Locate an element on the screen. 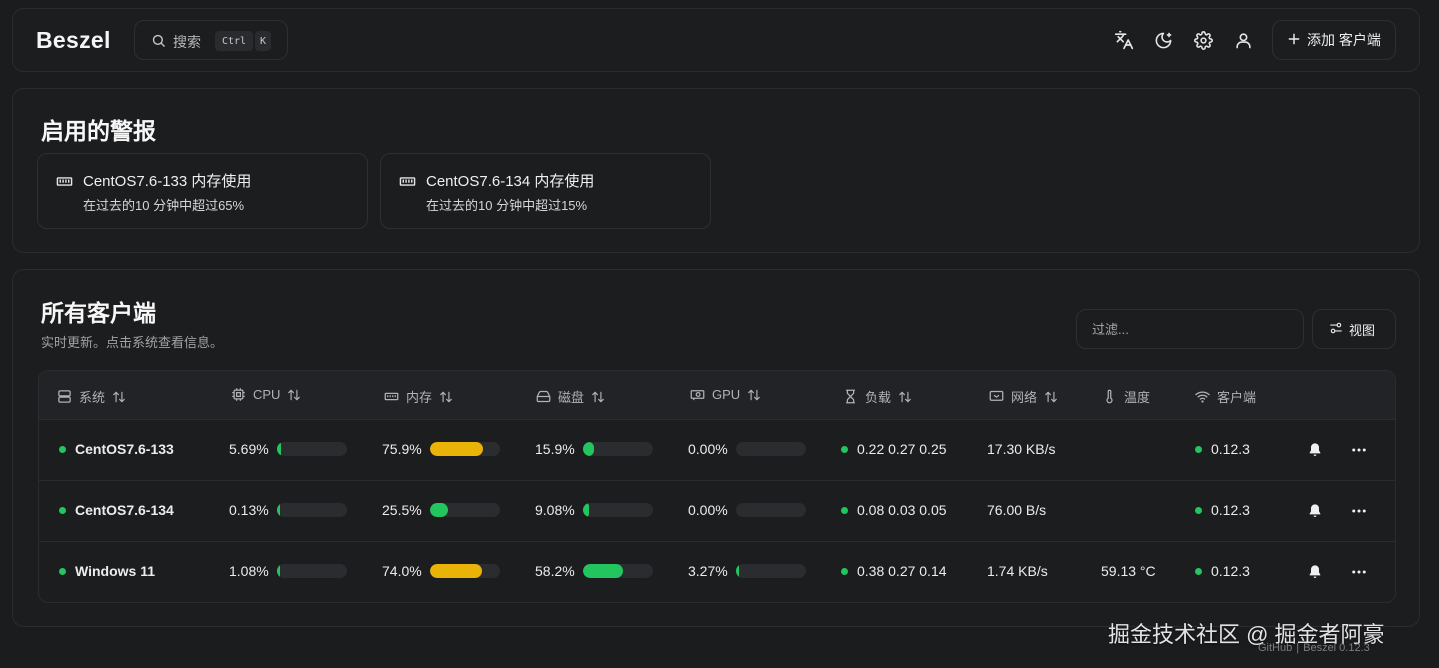  system-name-cell: Windows 11 is located at coordinates (107, 571).